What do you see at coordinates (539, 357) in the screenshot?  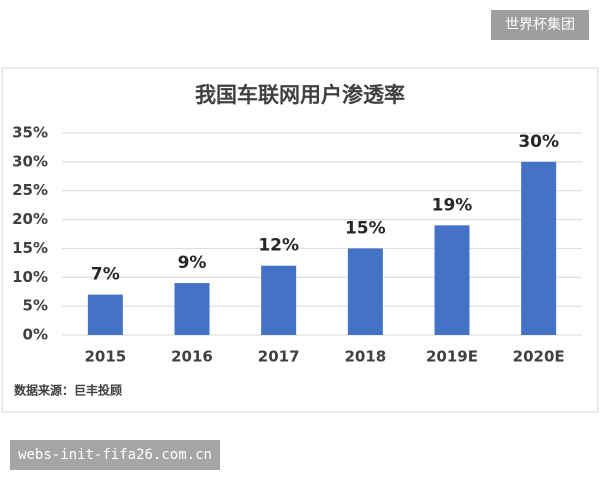 I see `x-tick-label: 2020E` at bounding box center [539, 357].